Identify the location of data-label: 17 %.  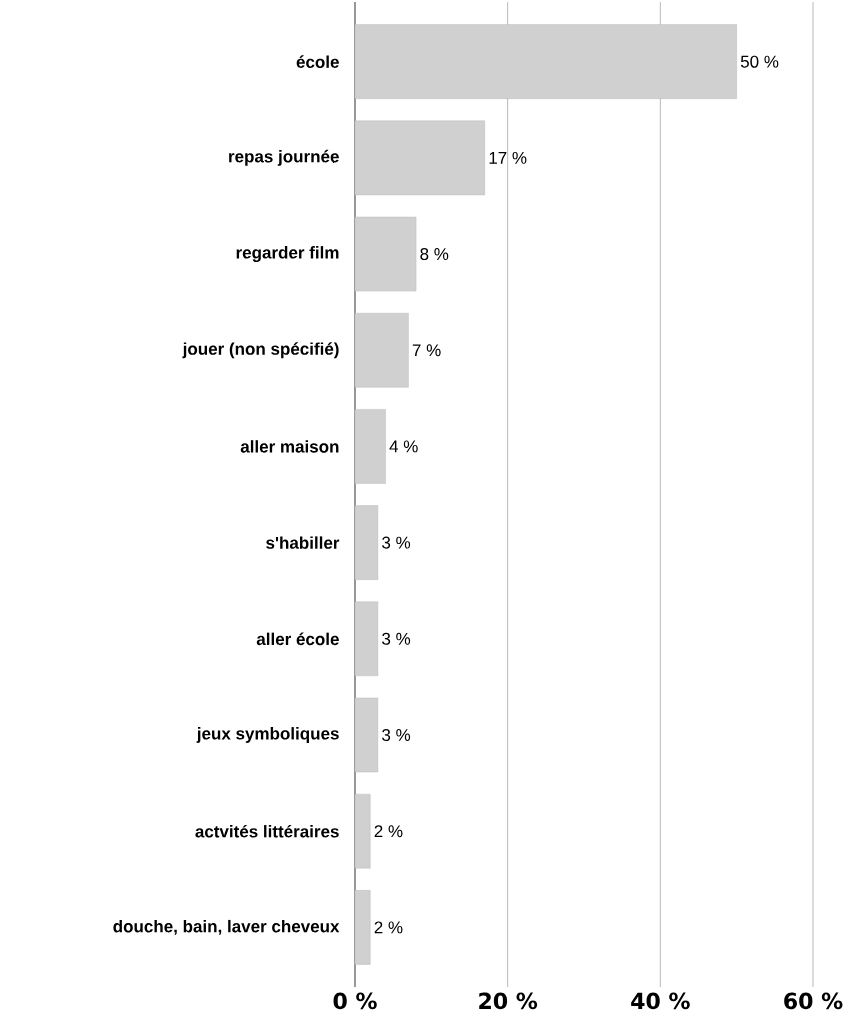
(508, 157).